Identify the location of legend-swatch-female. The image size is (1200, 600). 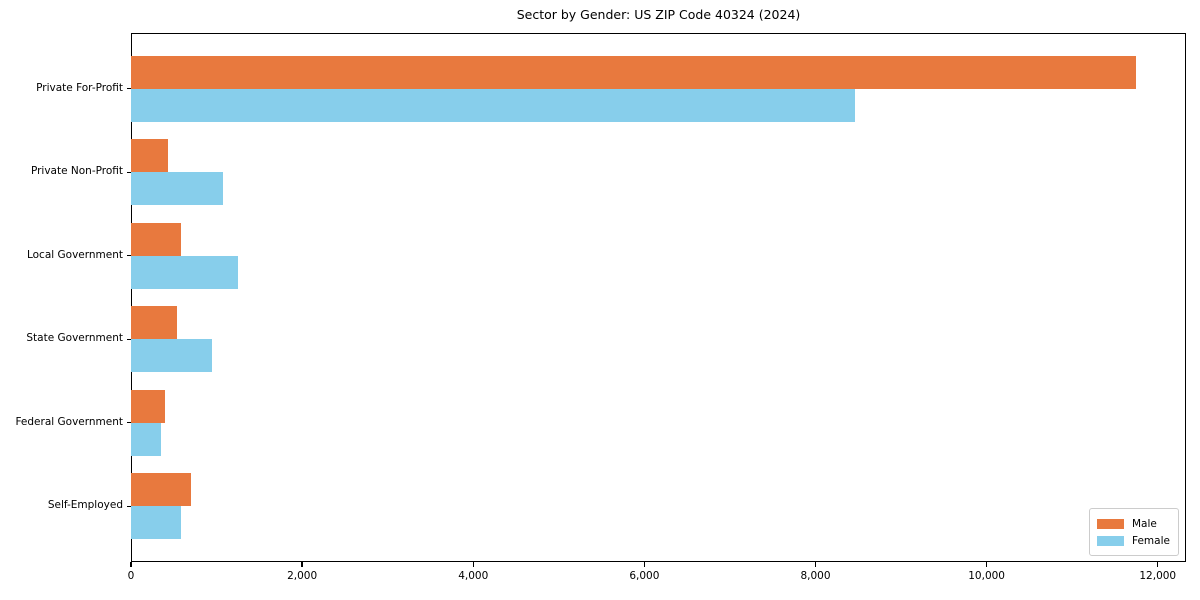
(1110, 540).